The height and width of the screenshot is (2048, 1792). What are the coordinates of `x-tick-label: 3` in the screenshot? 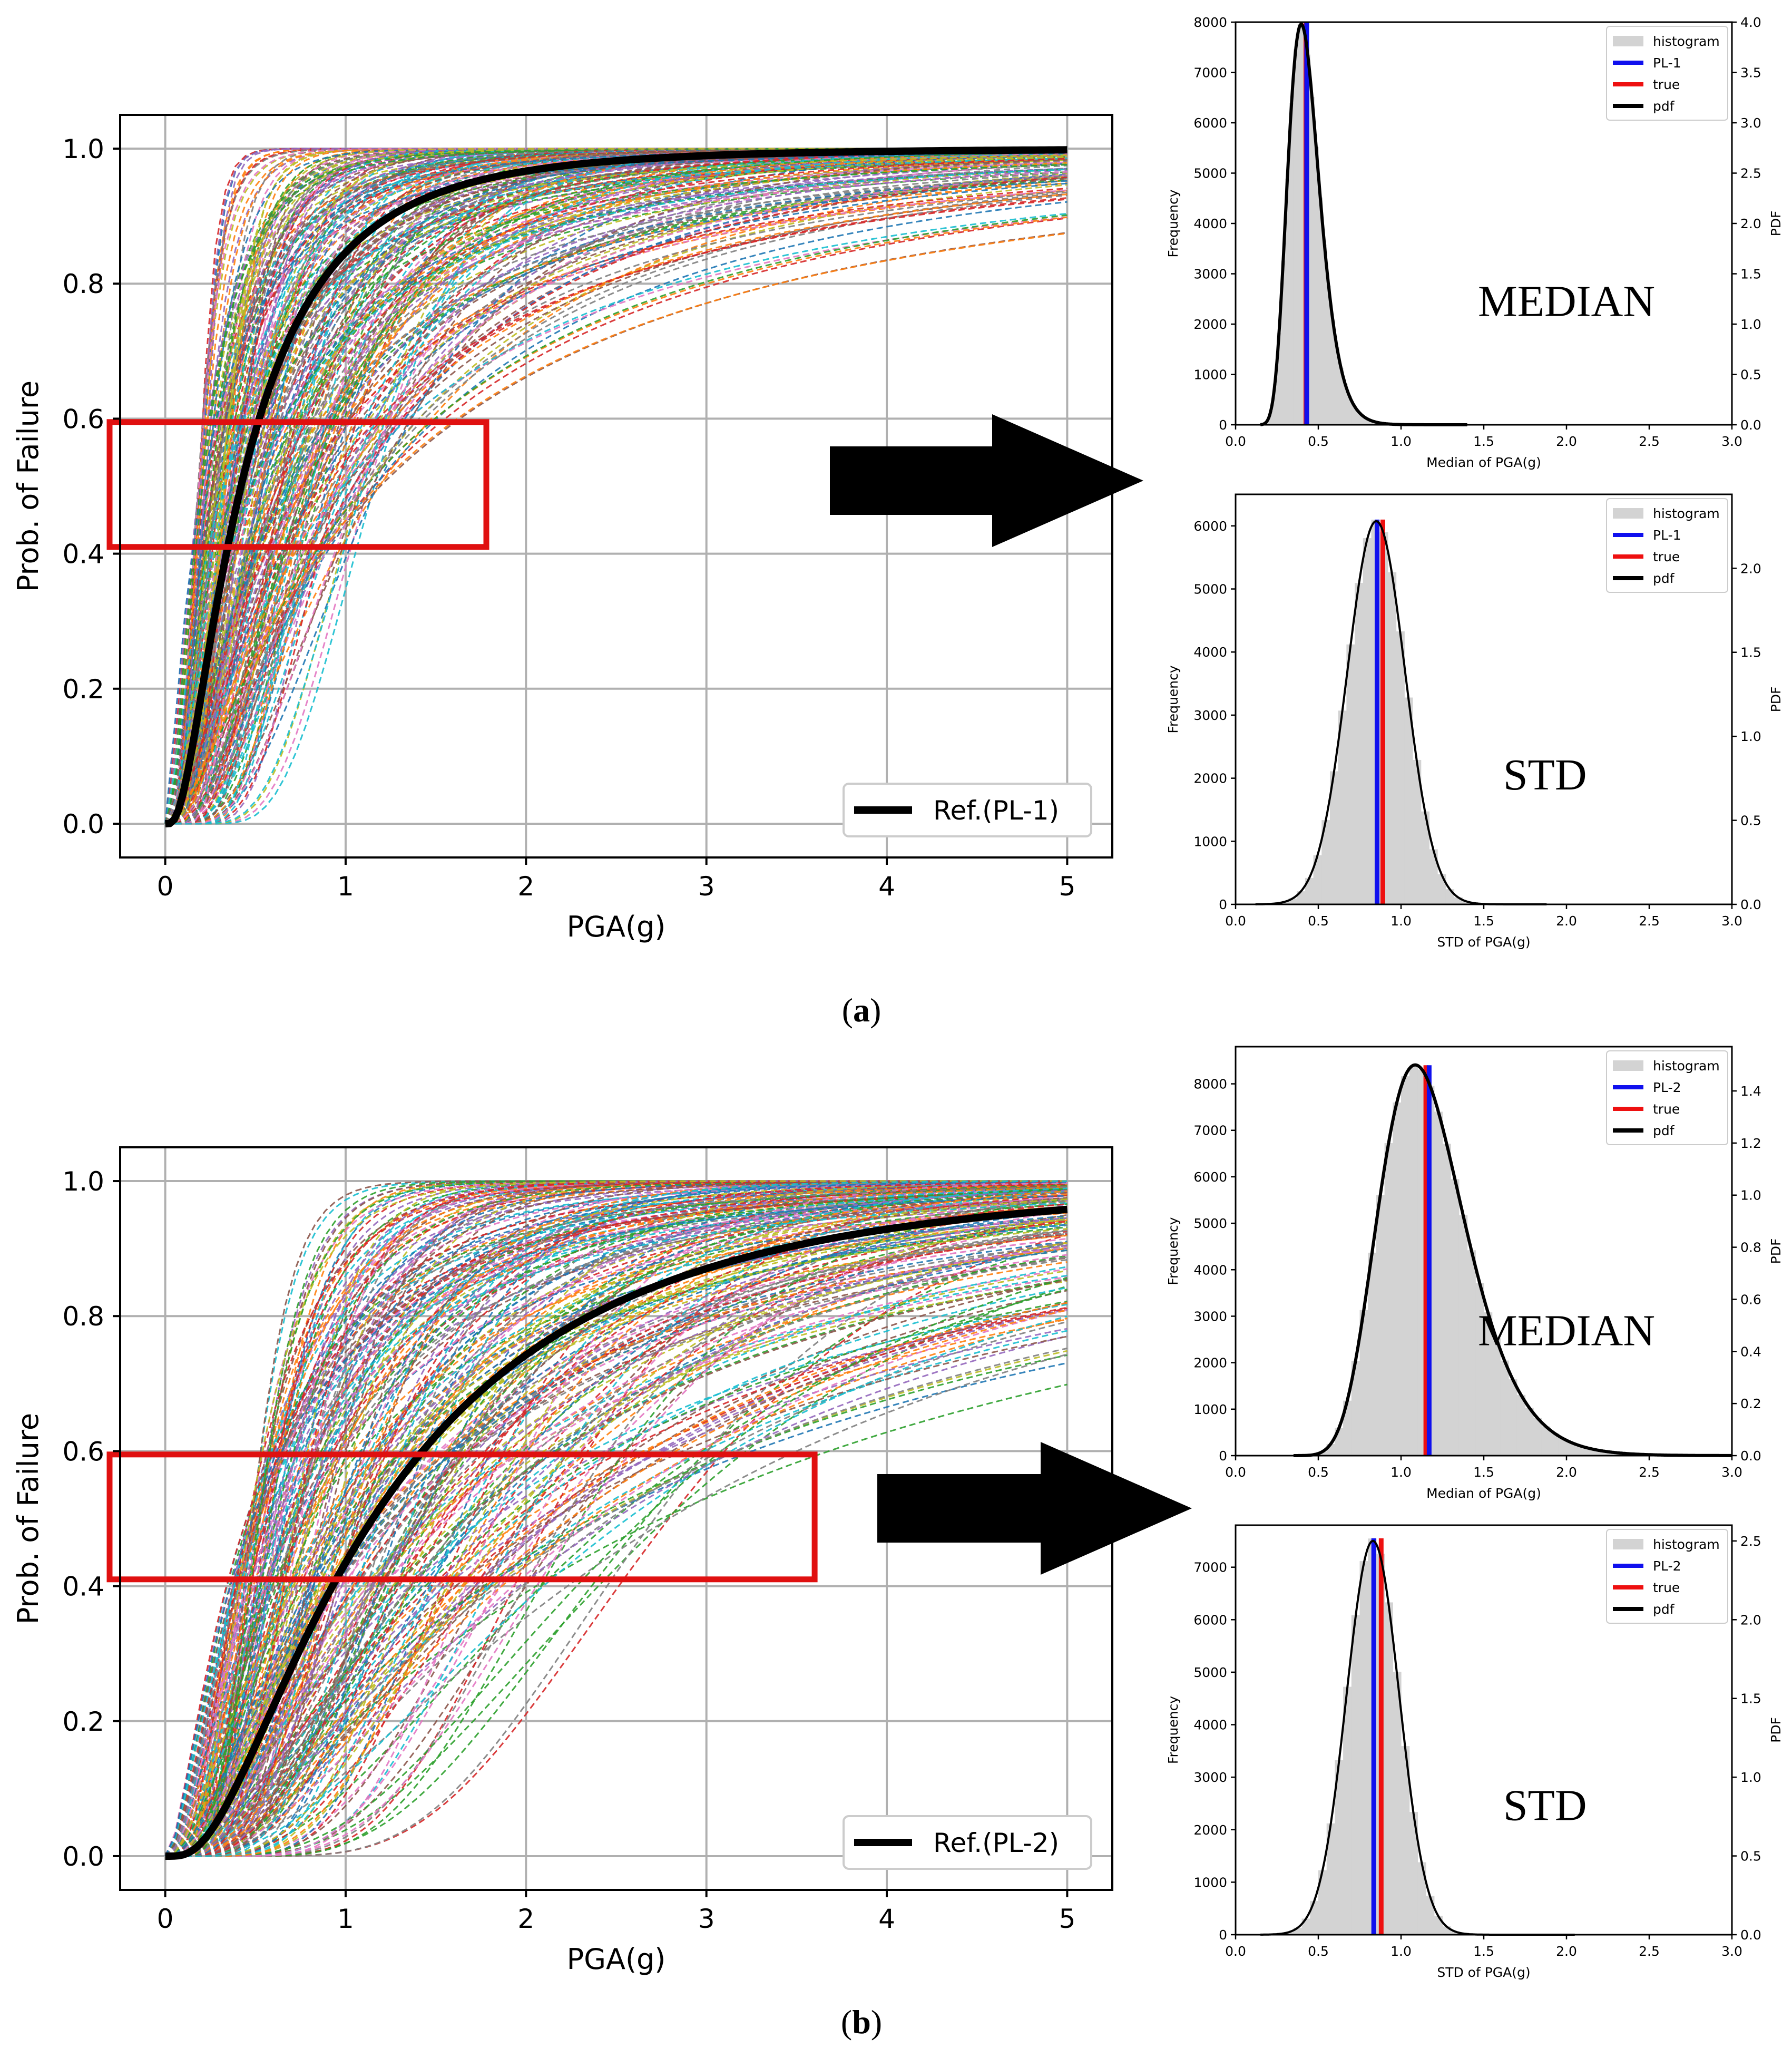 It's located at (706, 1919).